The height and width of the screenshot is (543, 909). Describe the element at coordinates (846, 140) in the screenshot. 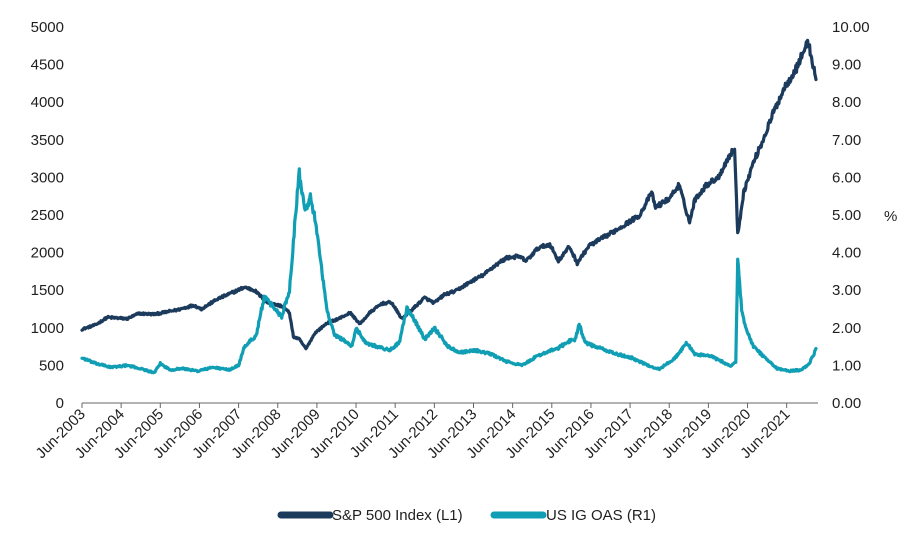

I see `right-tick-label: 7.00` at that location.